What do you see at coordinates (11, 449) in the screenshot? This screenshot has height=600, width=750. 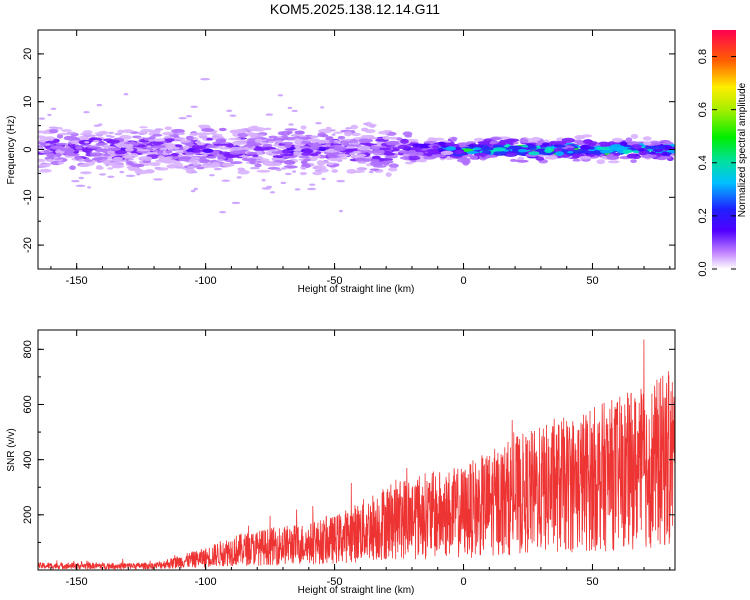 I see `snr-ylabel: SNR (v/v)` at bounding box center [11, 449].